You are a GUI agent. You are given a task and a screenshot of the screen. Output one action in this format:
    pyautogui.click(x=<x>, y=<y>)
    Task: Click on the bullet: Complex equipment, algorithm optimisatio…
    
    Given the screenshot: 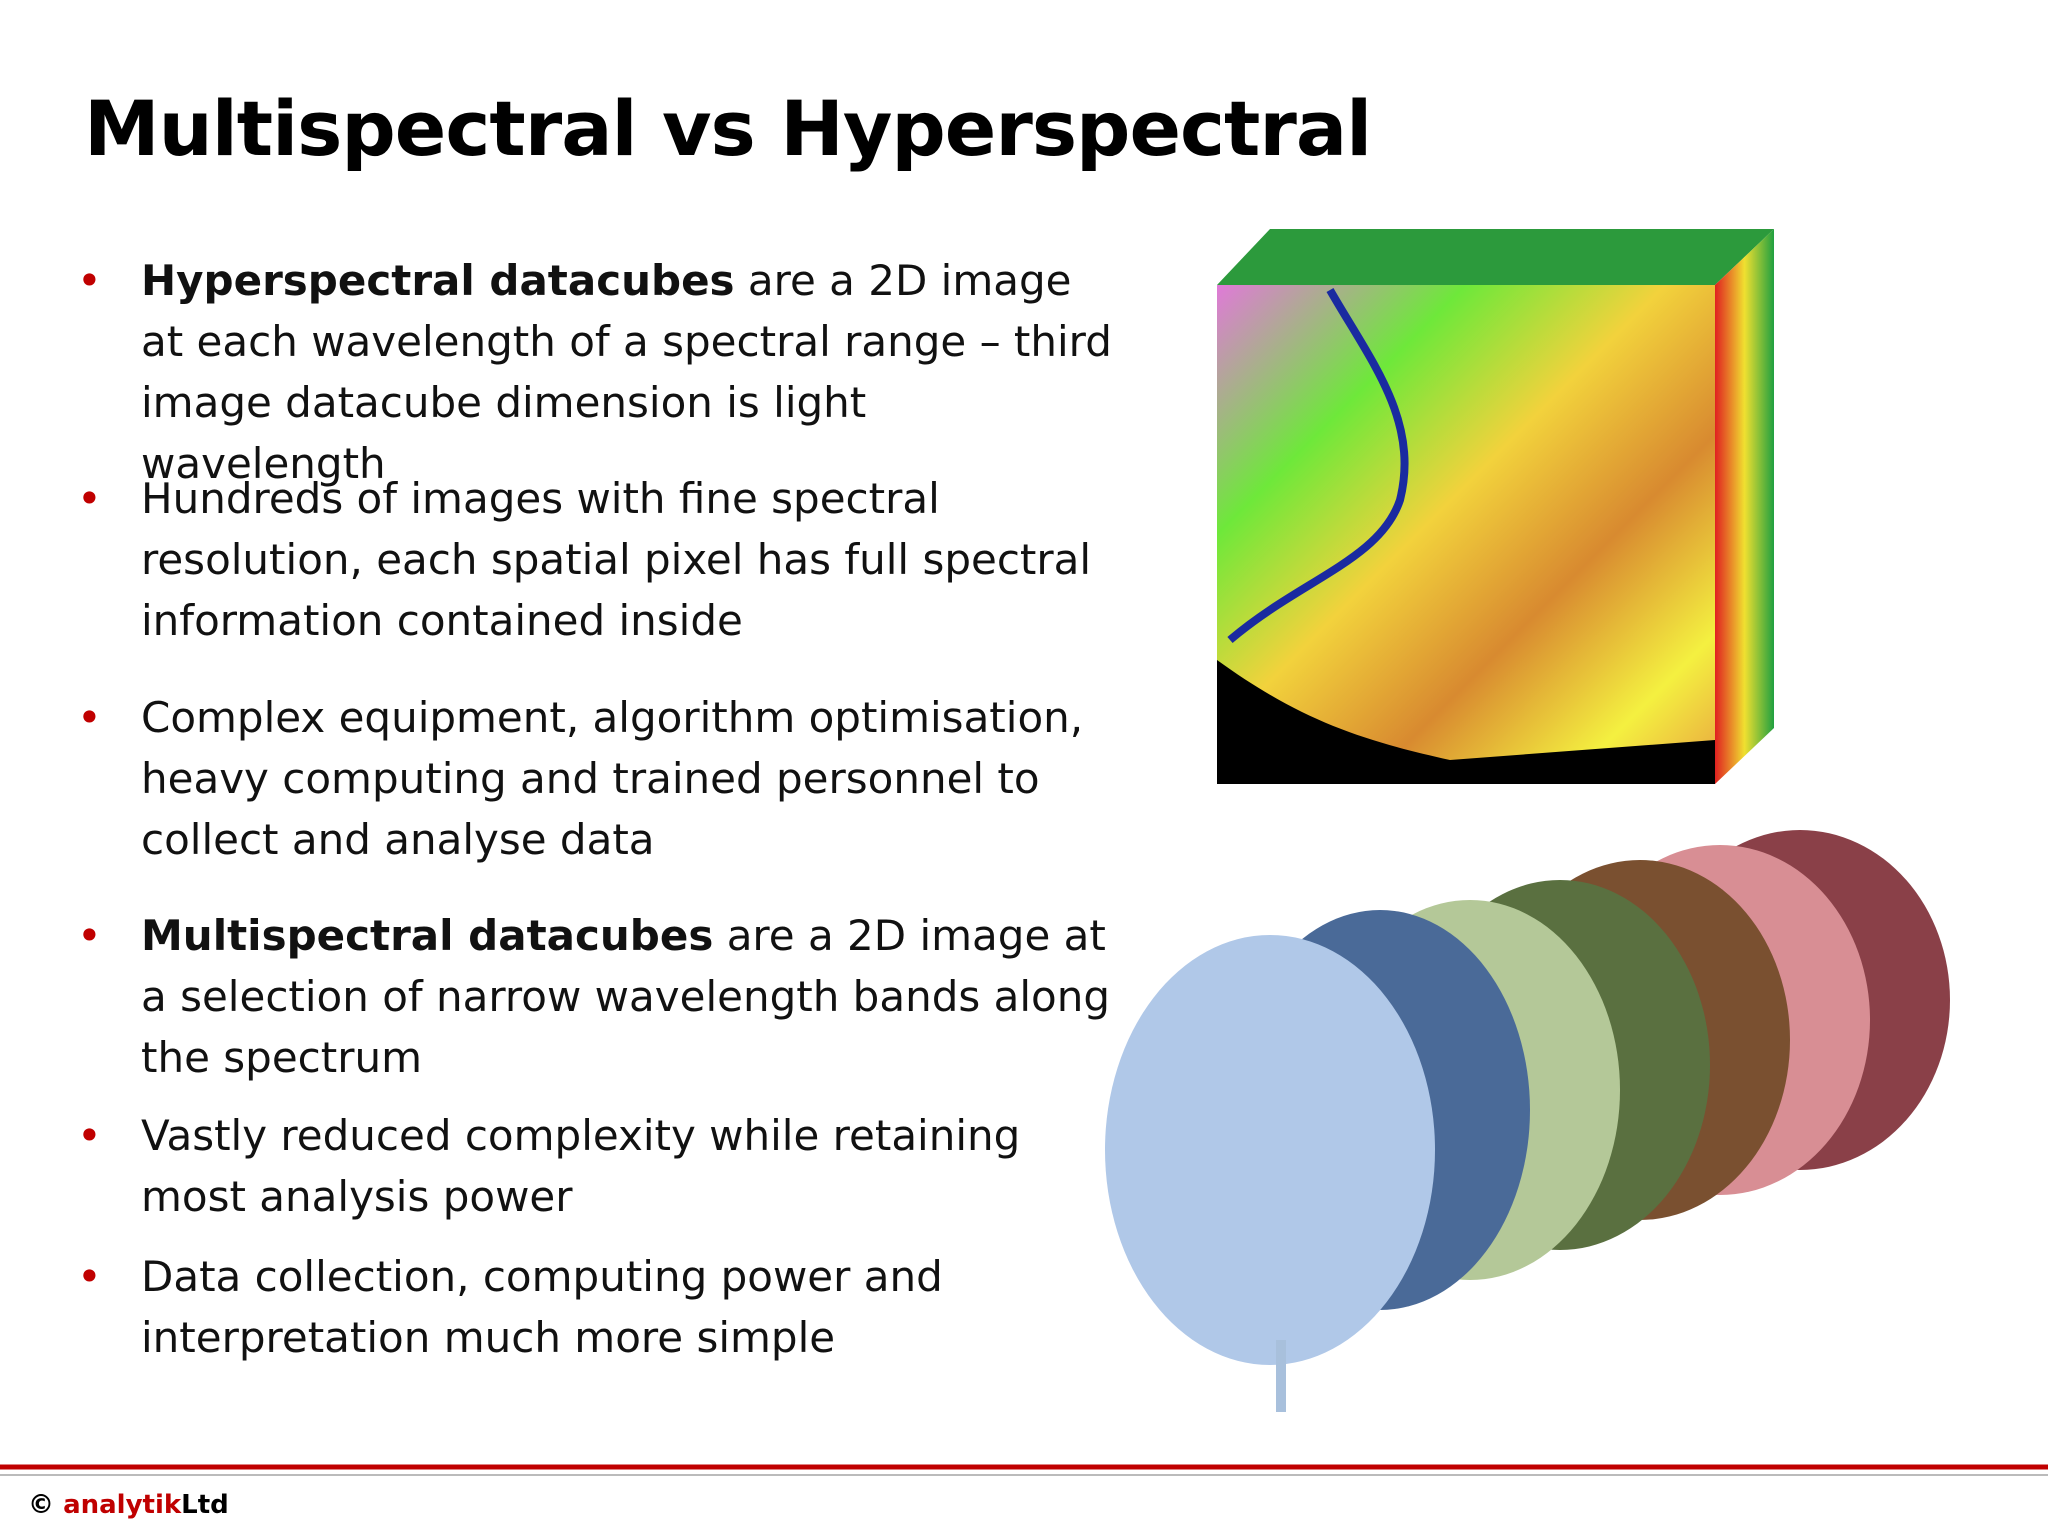 What is the action you would take?
    pyautogui.click(x=599, y=778)
    